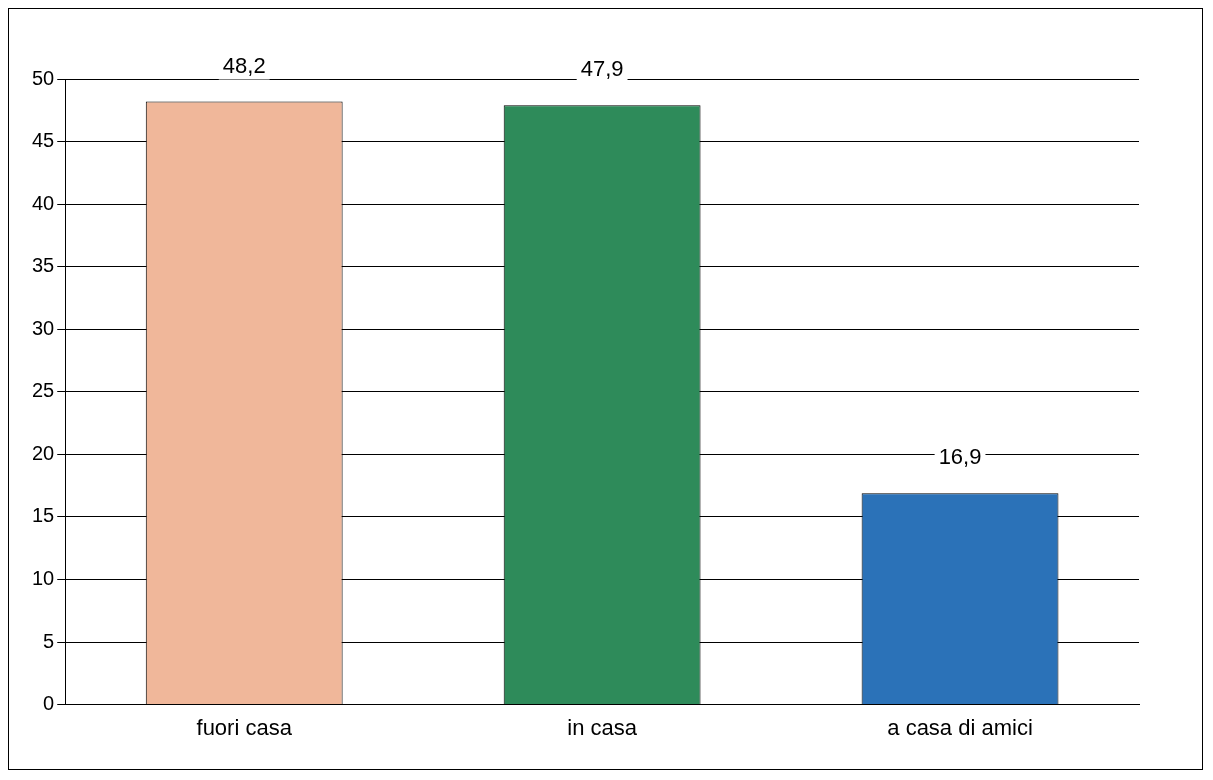 The width and height of the screenshot is (1213, 780). What do you see at coordinates (43, 77) in the screenshot?
I see `y-tick-label: 50` at bounding box center [43, 77].